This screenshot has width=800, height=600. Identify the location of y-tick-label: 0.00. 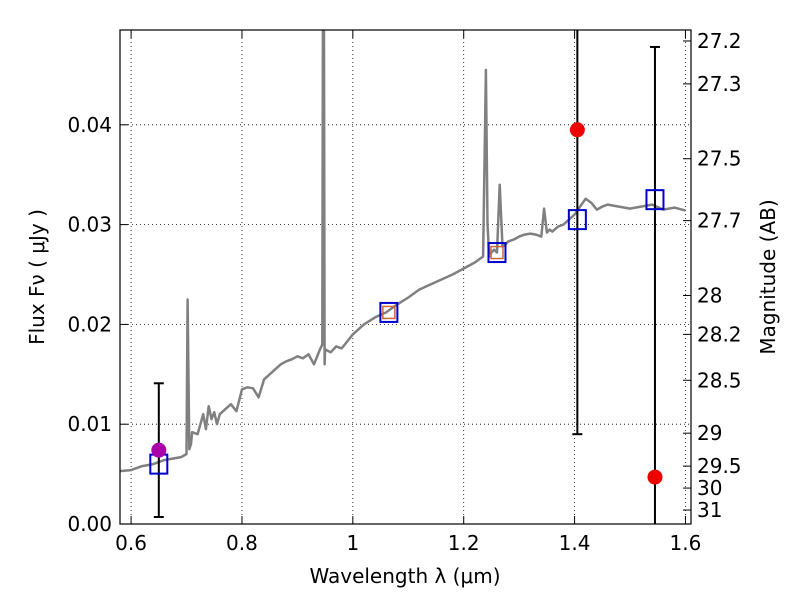
(89, 524).